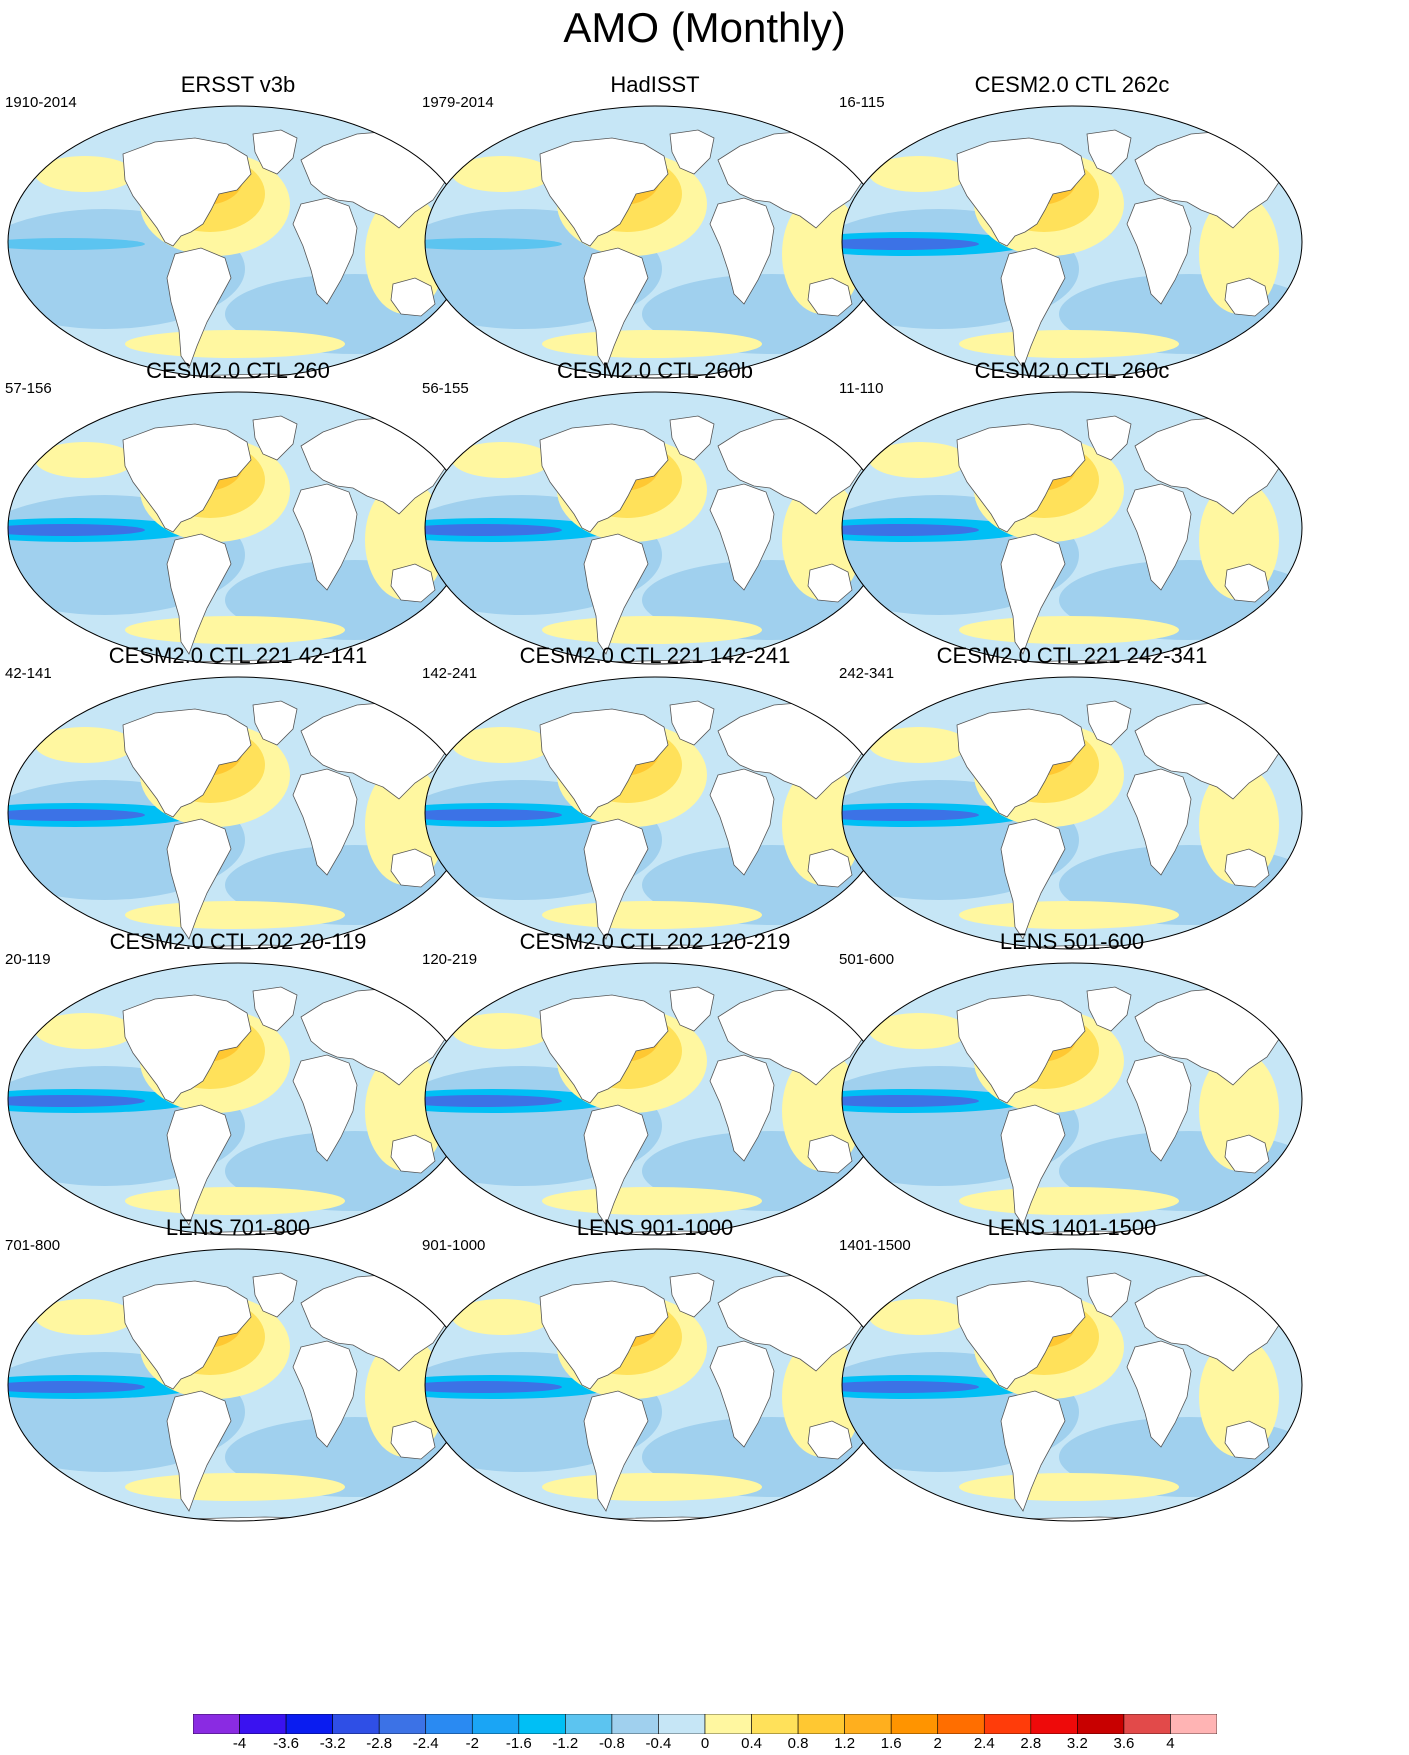 This screenshot has height=1755, width=1409. I want to click on map-panel: CESM2.0 CTL 260 57-156, so click(238, 518).